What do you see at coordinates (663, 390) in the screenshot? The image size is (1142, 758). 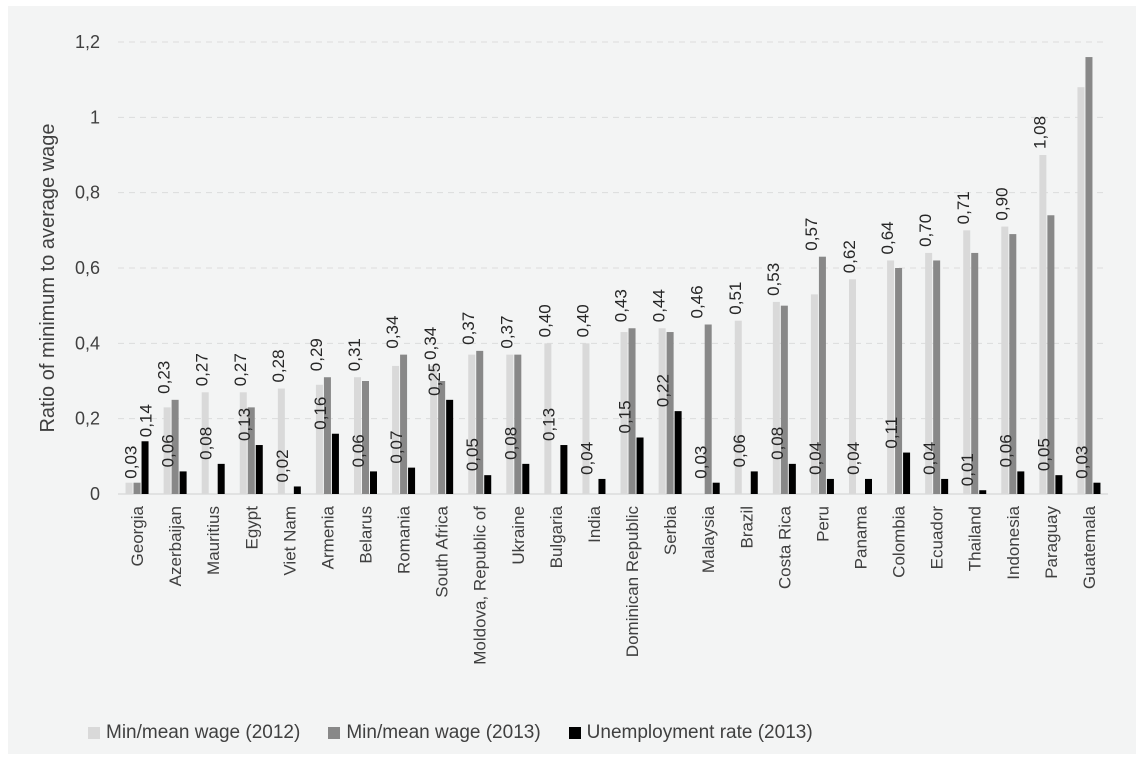 I see `data-label: 0,22` at bounding box center [663, 390].